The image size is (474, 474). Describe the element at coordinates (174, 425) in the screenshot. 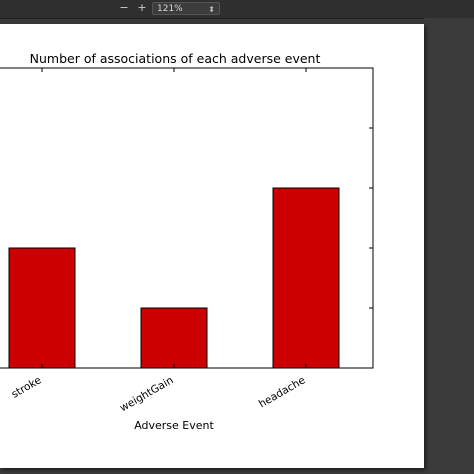

I see `x-axis-label: Adverse Event` at that location.